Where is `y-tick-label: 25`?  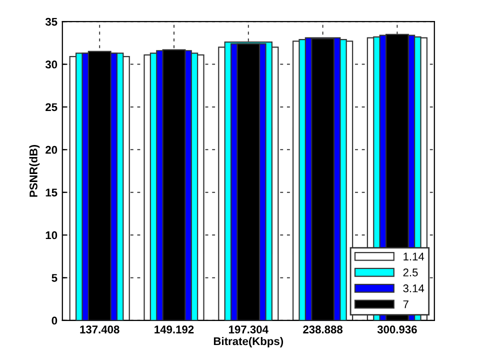
y-tick-label: 25 is located at coordinates (52, 107).